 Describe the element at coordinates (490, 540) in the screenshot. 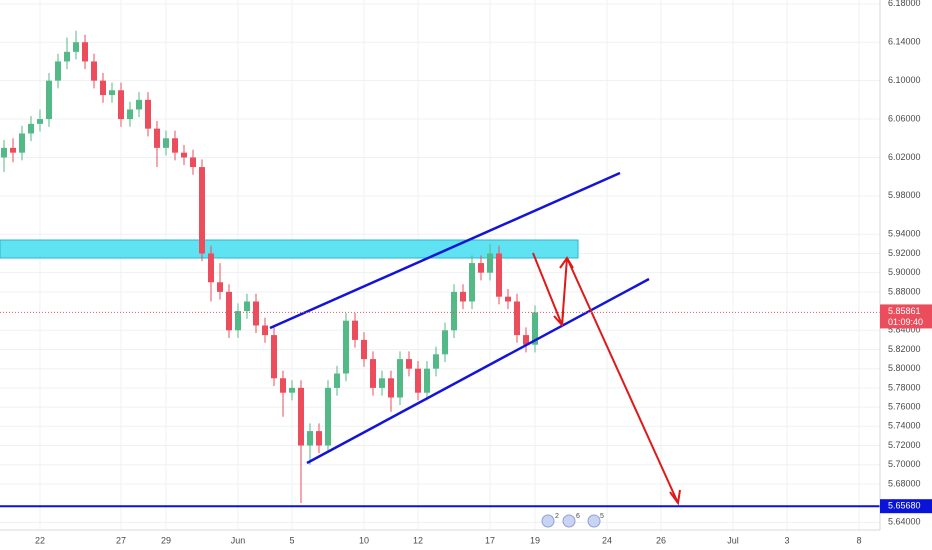

I see `x-tick-label: 17` at that location.